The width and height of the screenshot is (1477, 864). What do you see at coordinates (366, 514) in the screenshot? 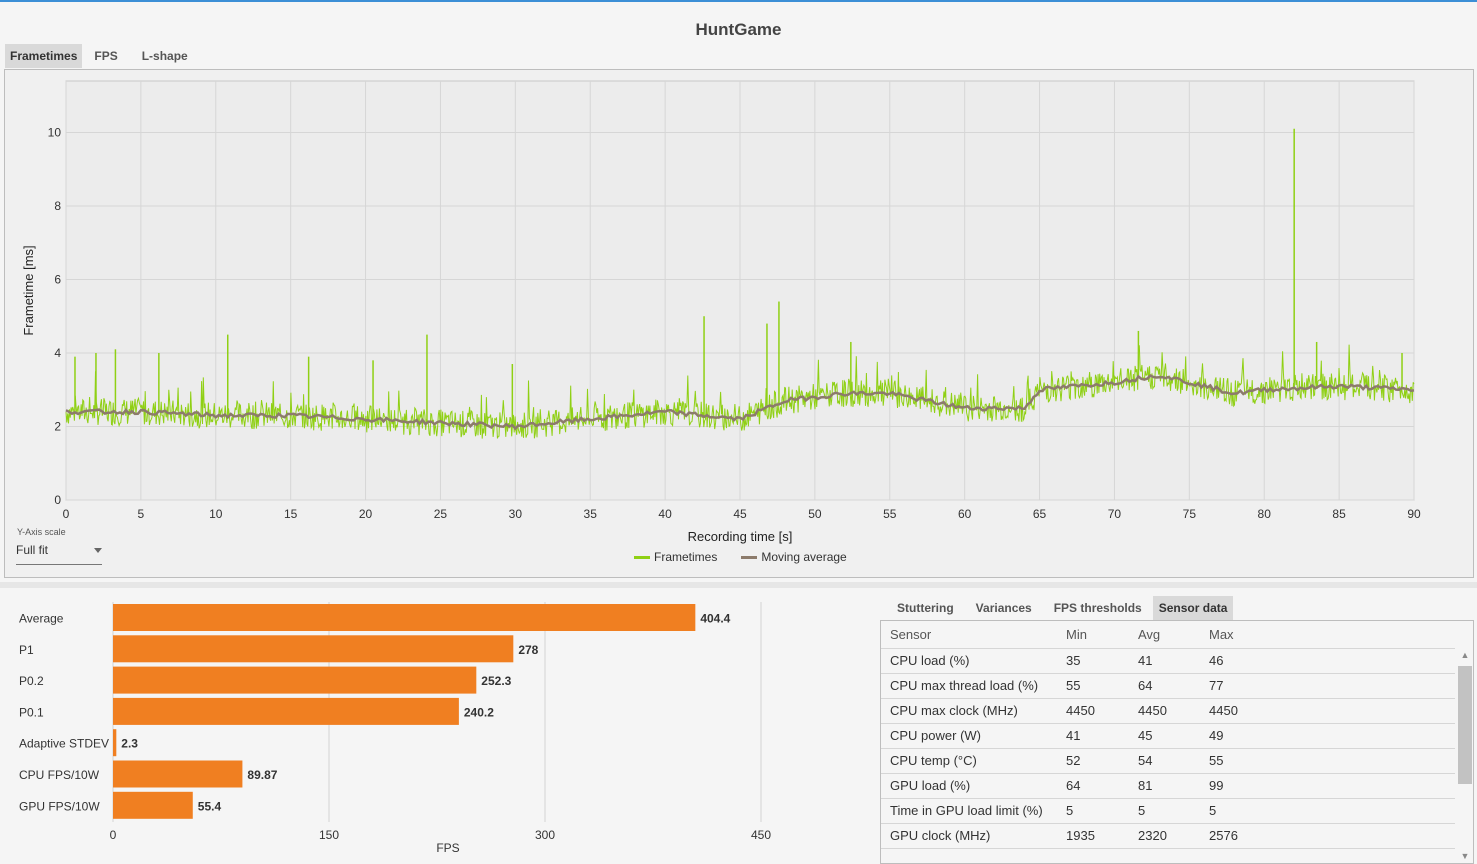
I see `x-tick-label: 20` at bounding box center [366, 514].